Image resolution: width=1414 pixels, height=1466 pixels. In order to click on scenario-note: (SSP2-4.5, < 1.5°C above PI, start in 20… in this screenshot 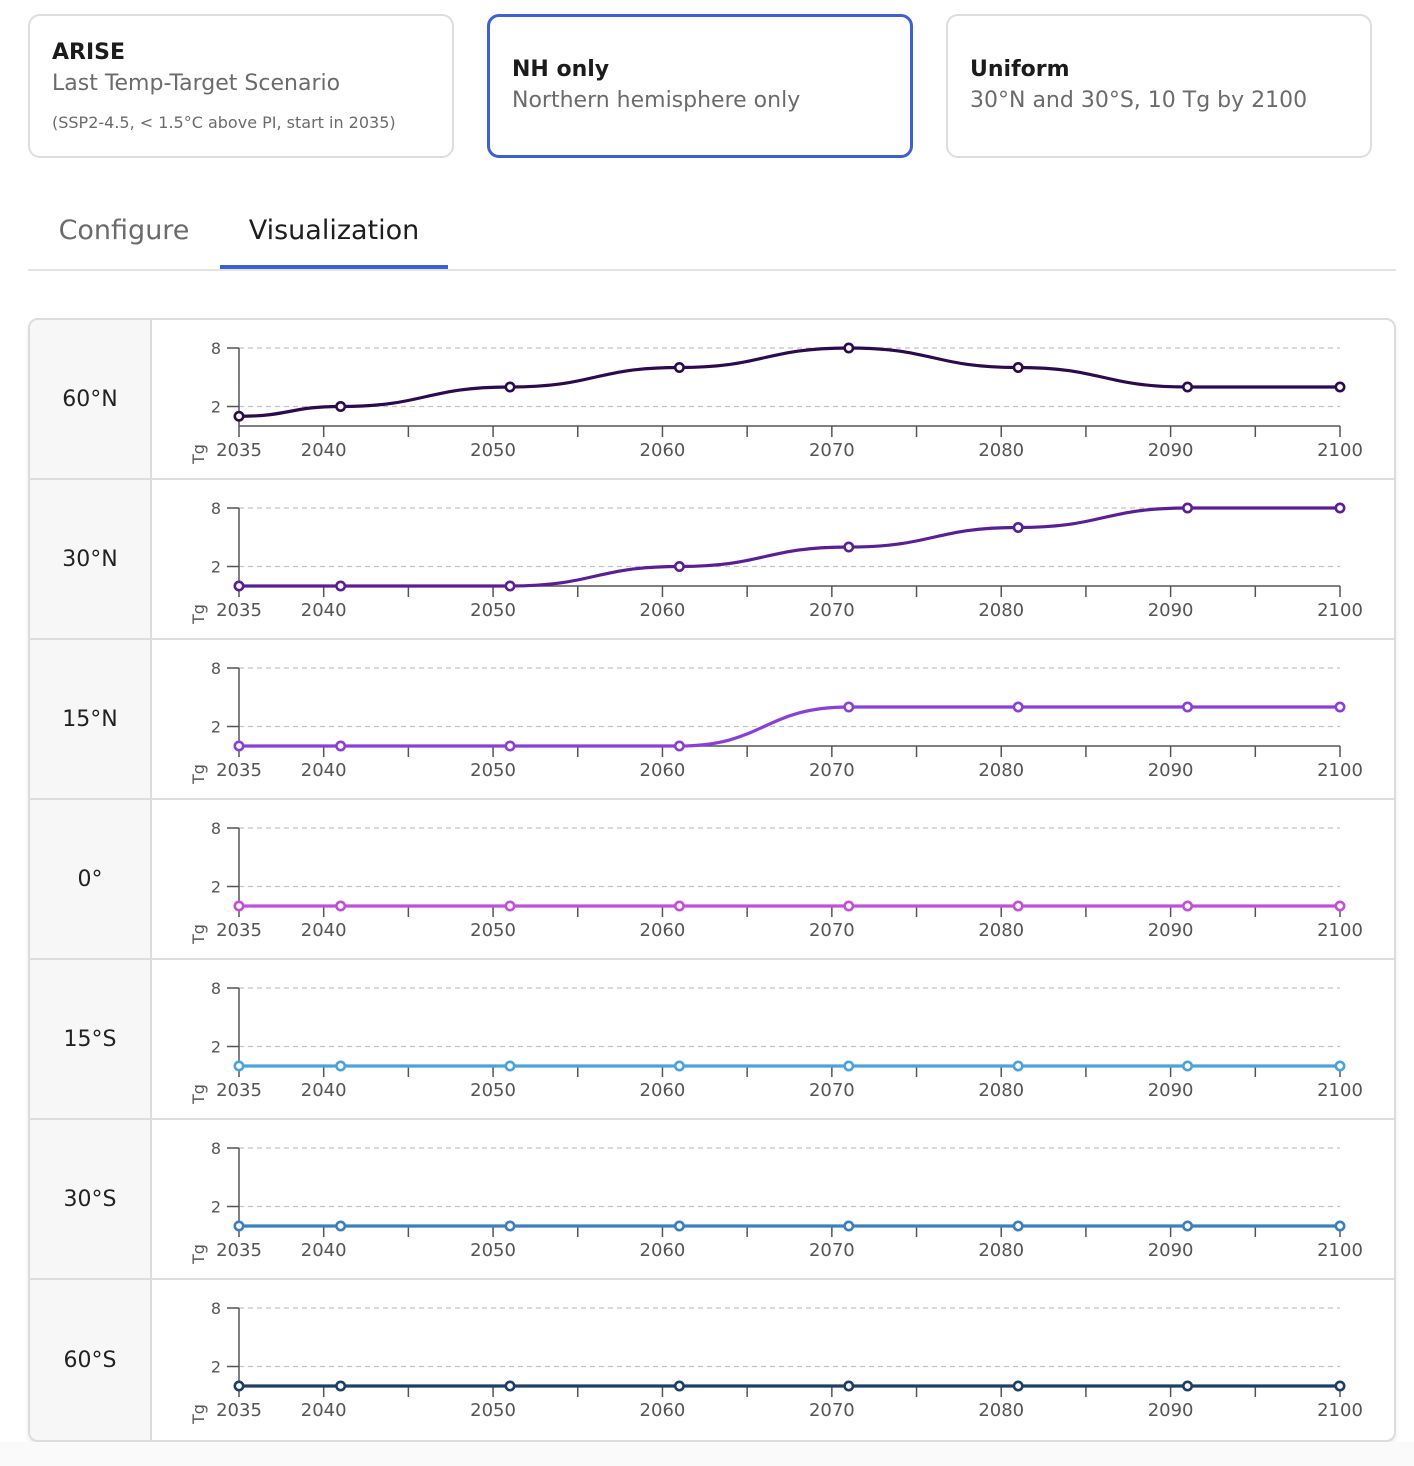, I will do `click(224, 122)`.